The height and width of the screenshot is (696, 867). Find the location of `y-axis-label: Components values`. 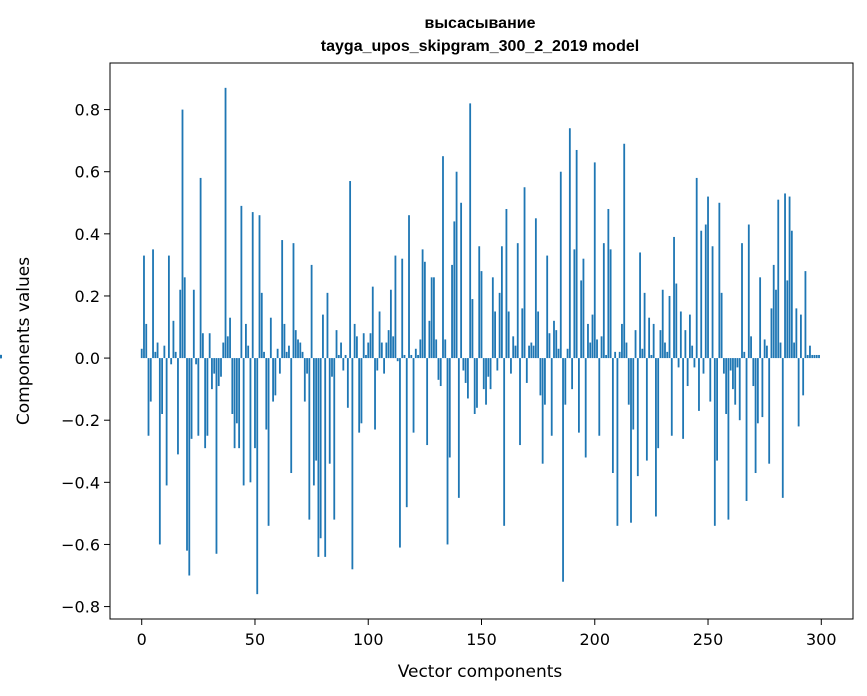

y-axis-label: Components values is located at coordinates (24, 341).